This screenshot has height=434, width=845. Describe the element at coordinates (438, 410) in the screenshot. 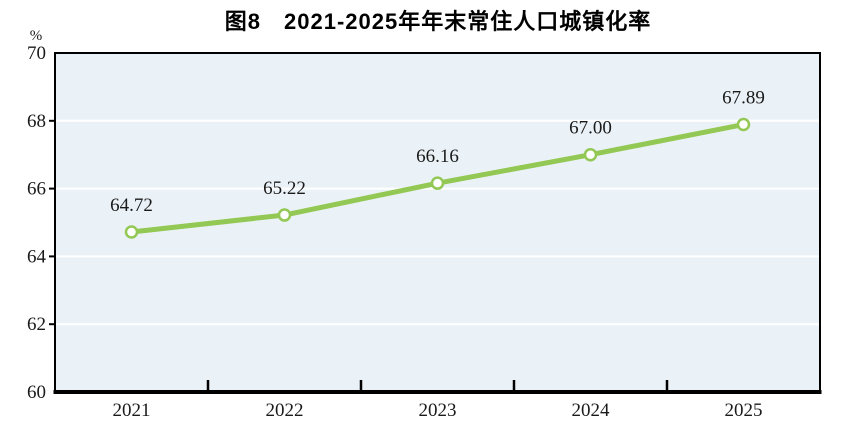

I see `x-tick-label: 2023` at that location.